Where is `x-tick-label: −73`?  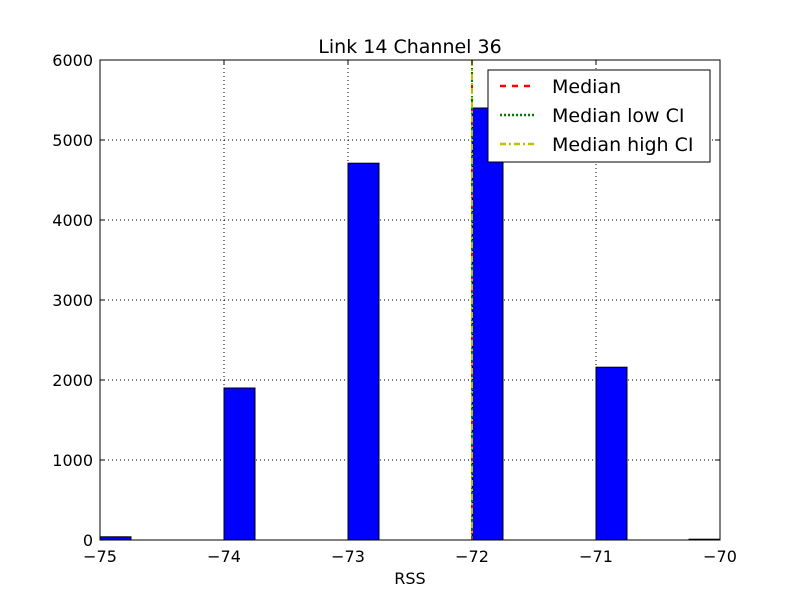
x-tick-label: −73 is located at coordinates (348, 556).